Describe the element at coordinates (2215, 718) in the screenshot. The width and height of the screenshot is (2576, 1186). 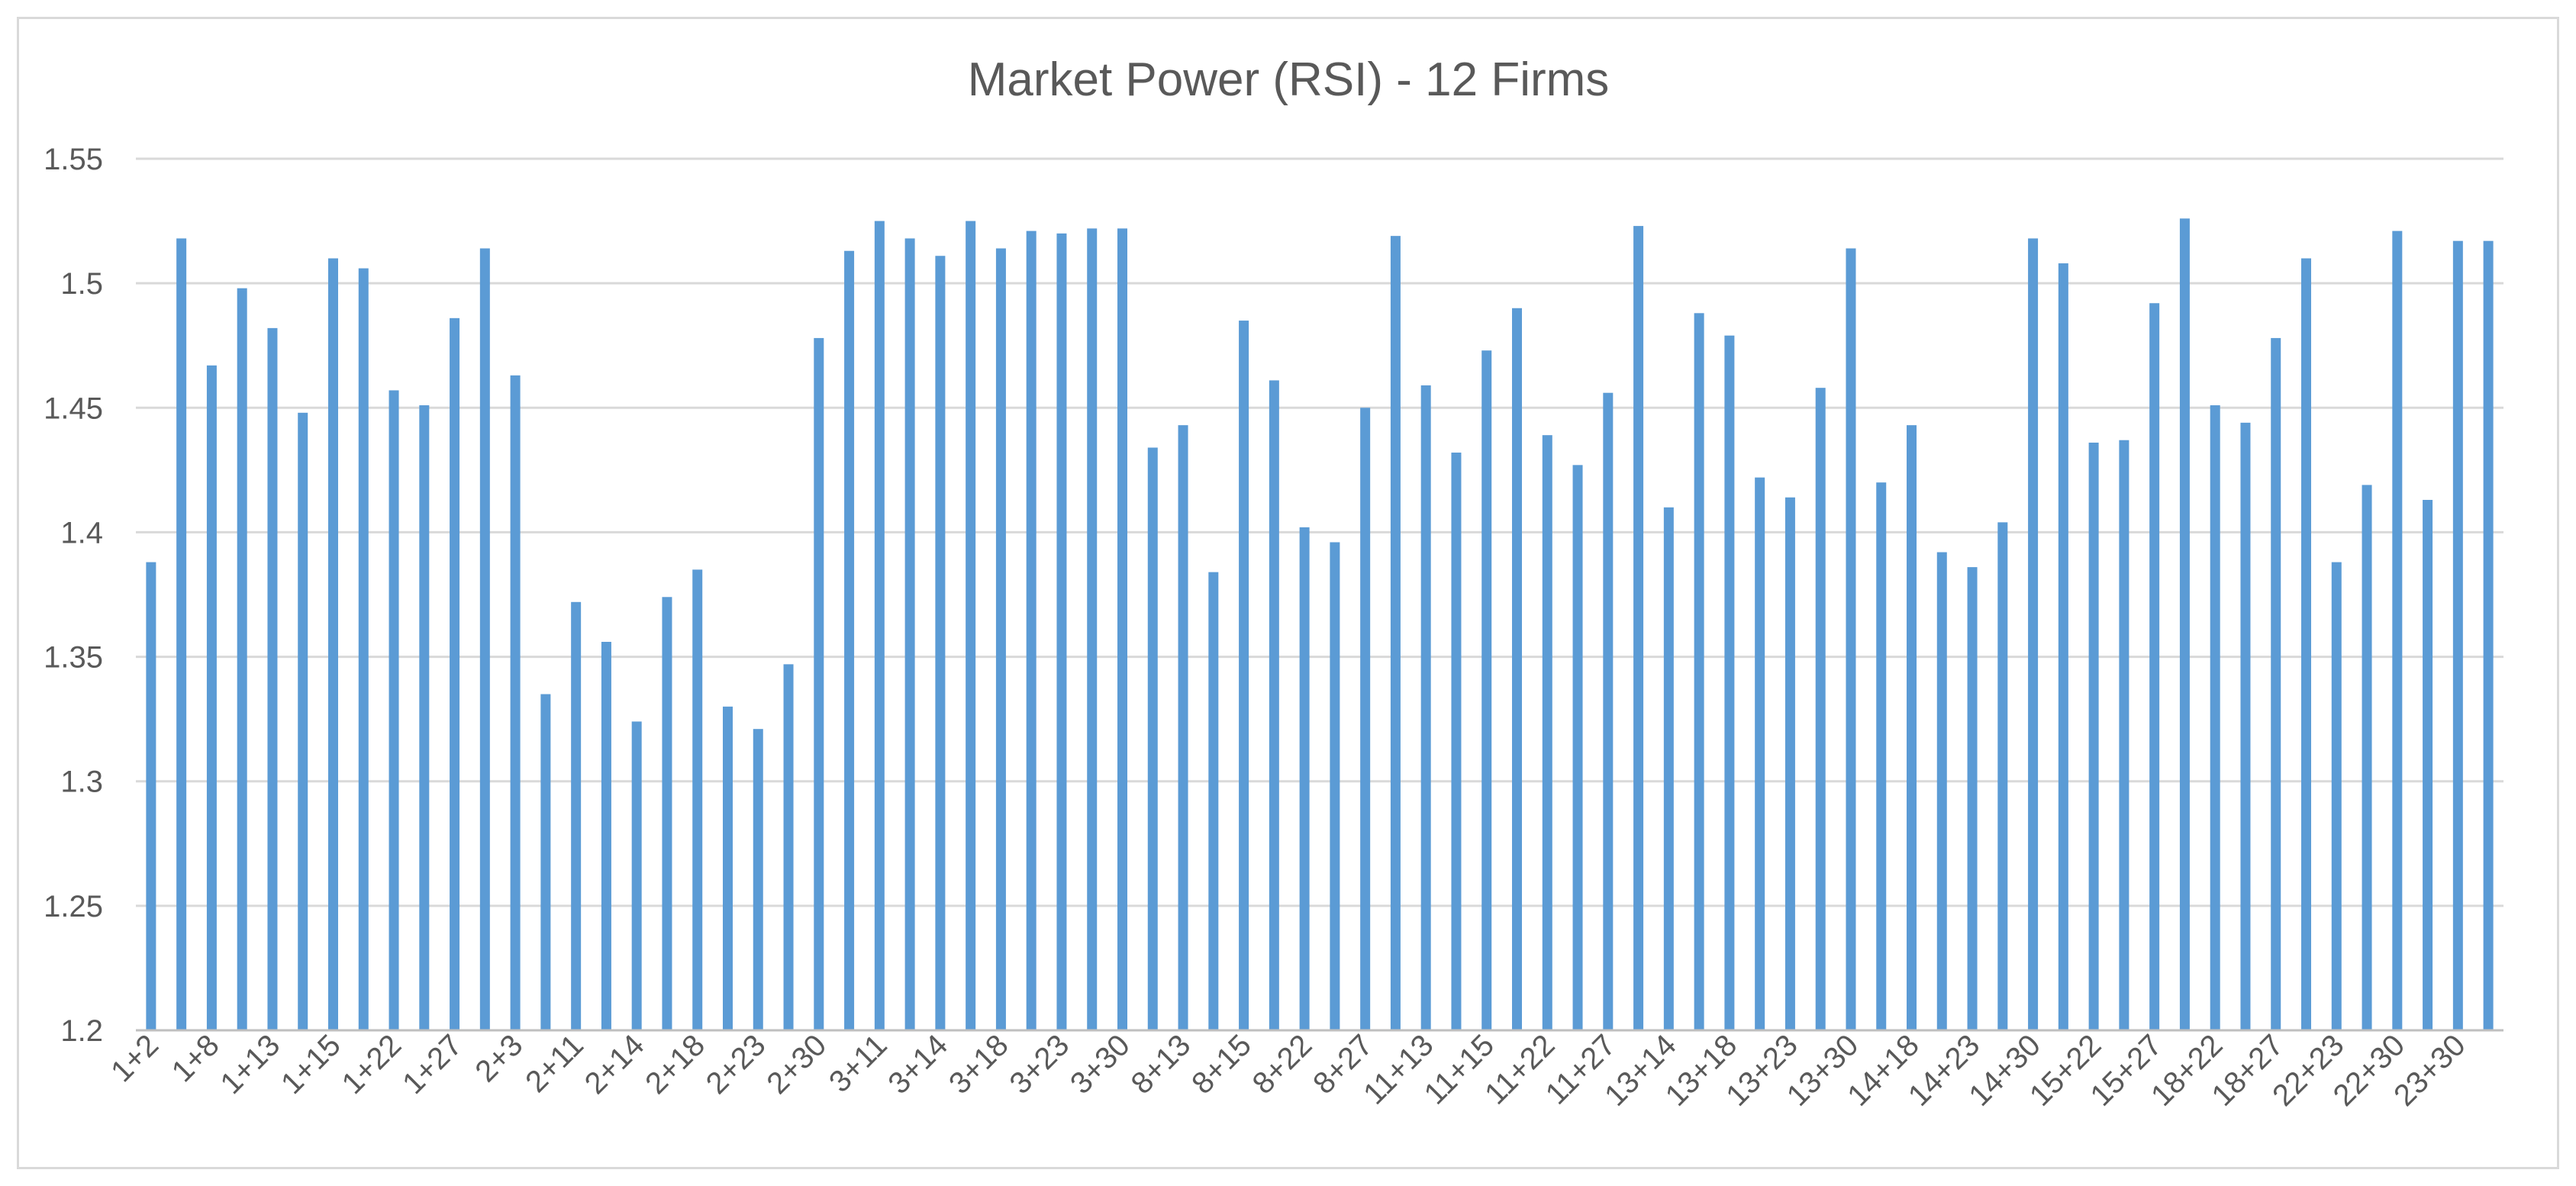
I see `bar-18+22` at that location.